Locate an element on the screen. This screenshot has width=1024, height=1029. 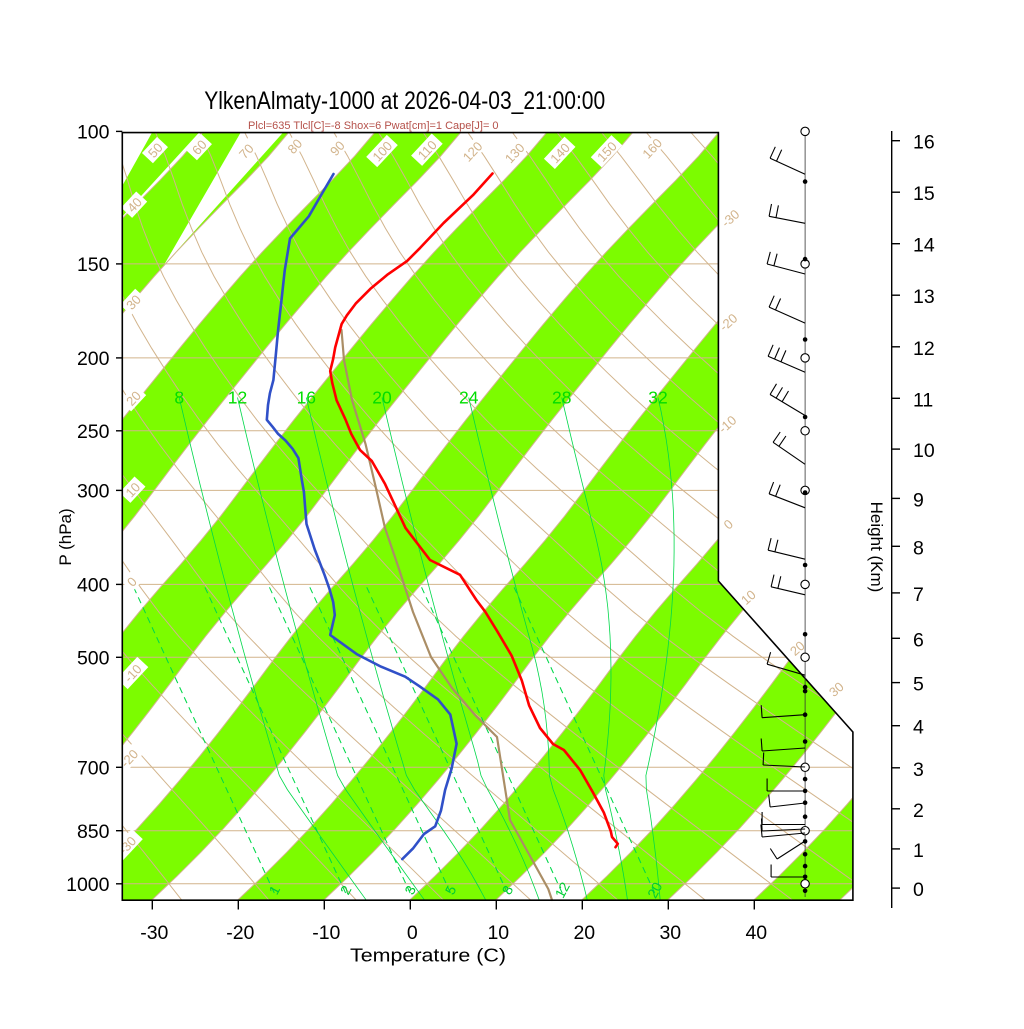
svg-text: Temperature (C) is located at coordinates (428, 956).